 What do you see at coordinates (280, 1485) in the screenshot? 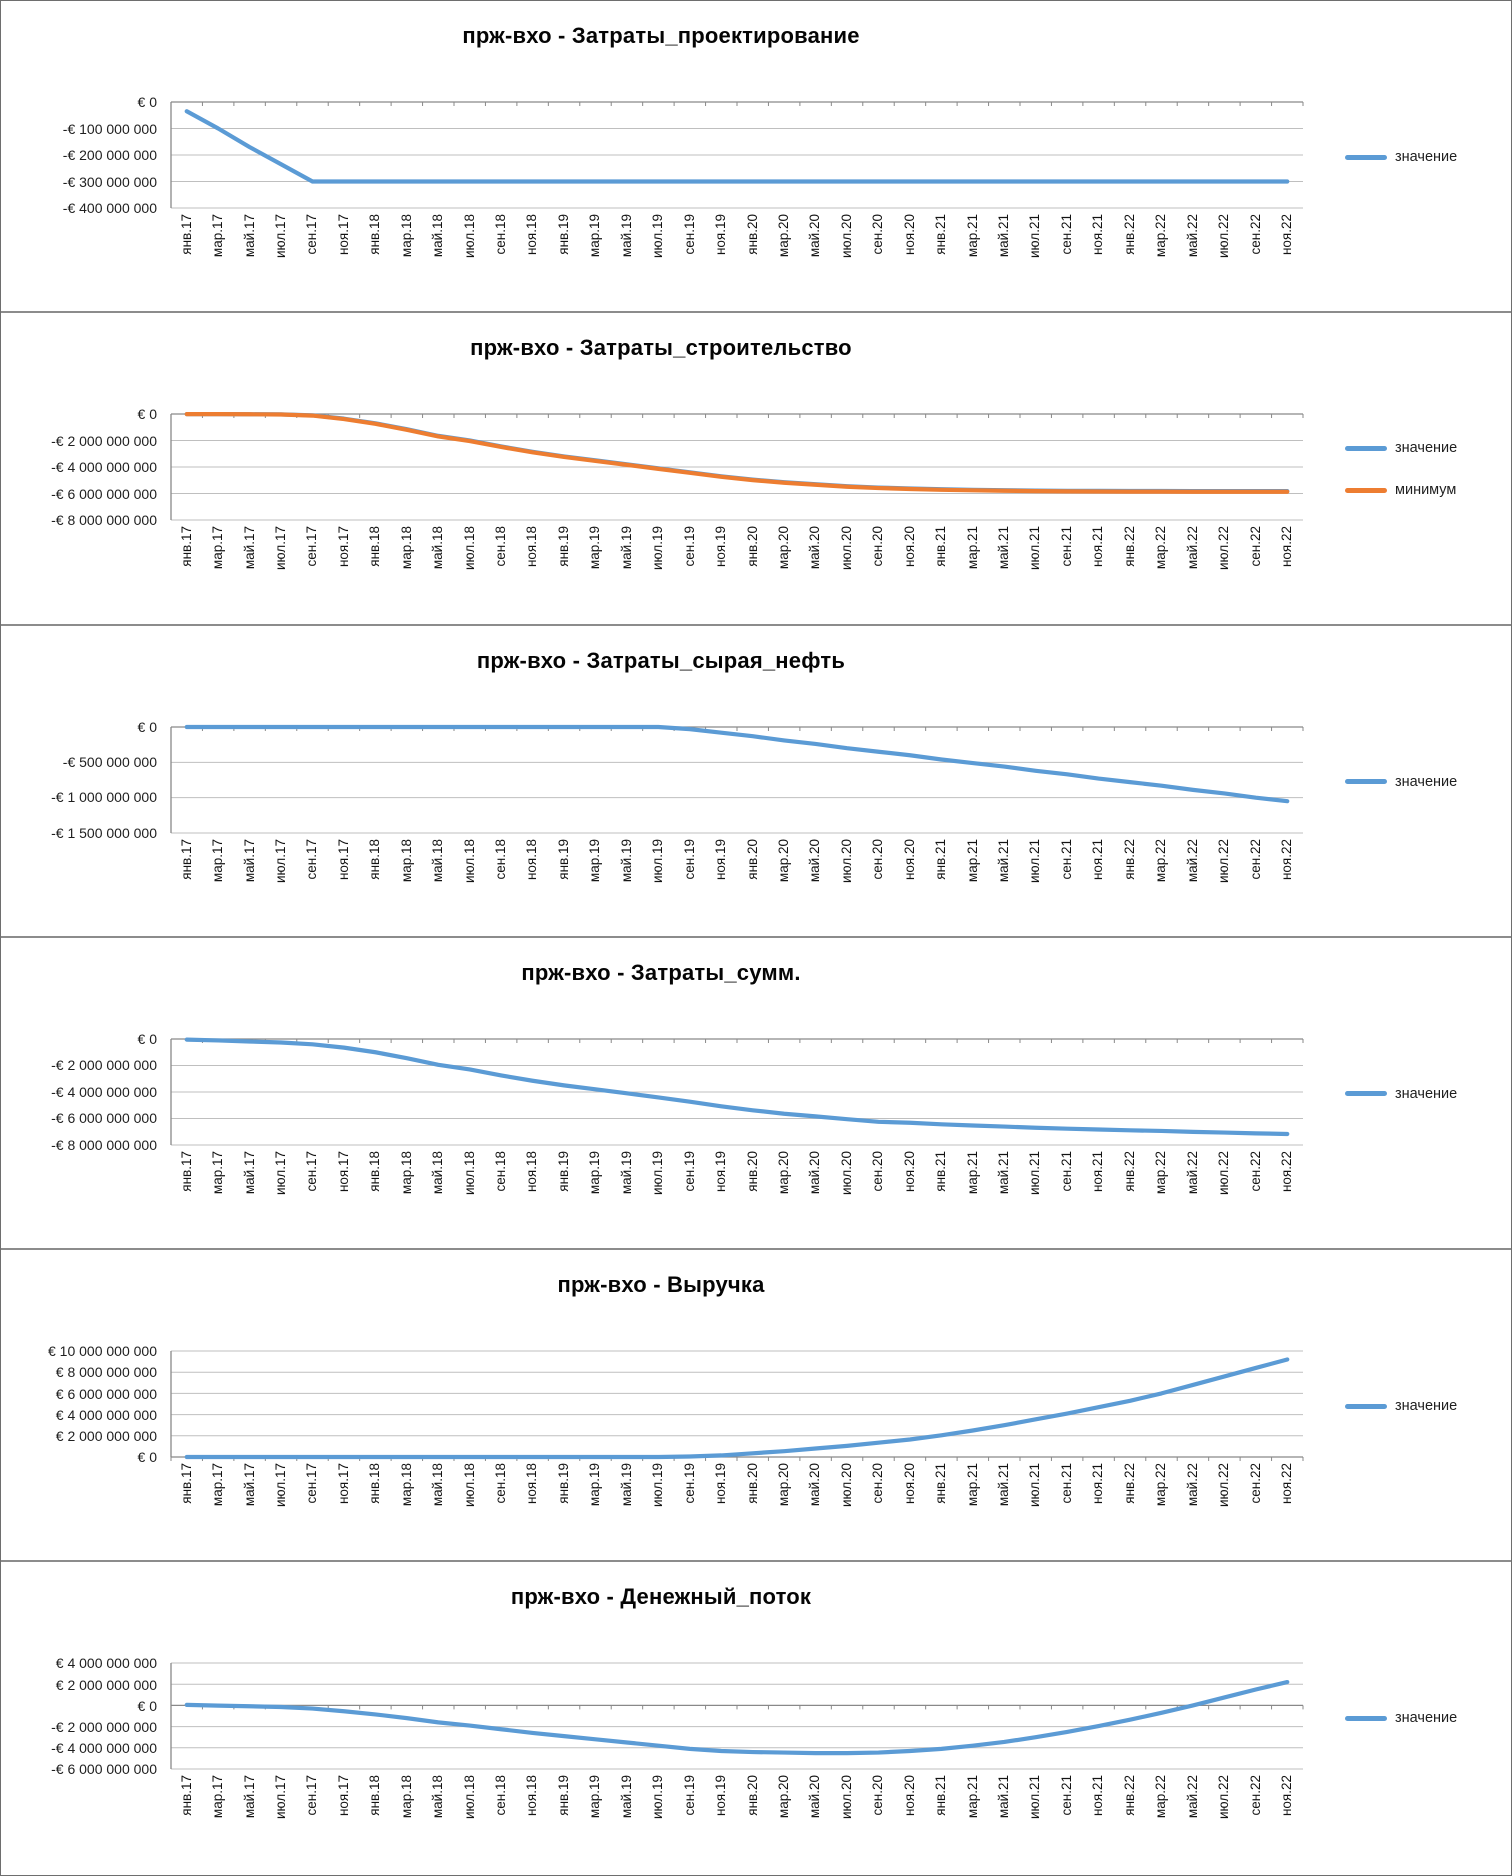
I see `x-tick-label-text: июл.17` at bounding box center [280, 1485].